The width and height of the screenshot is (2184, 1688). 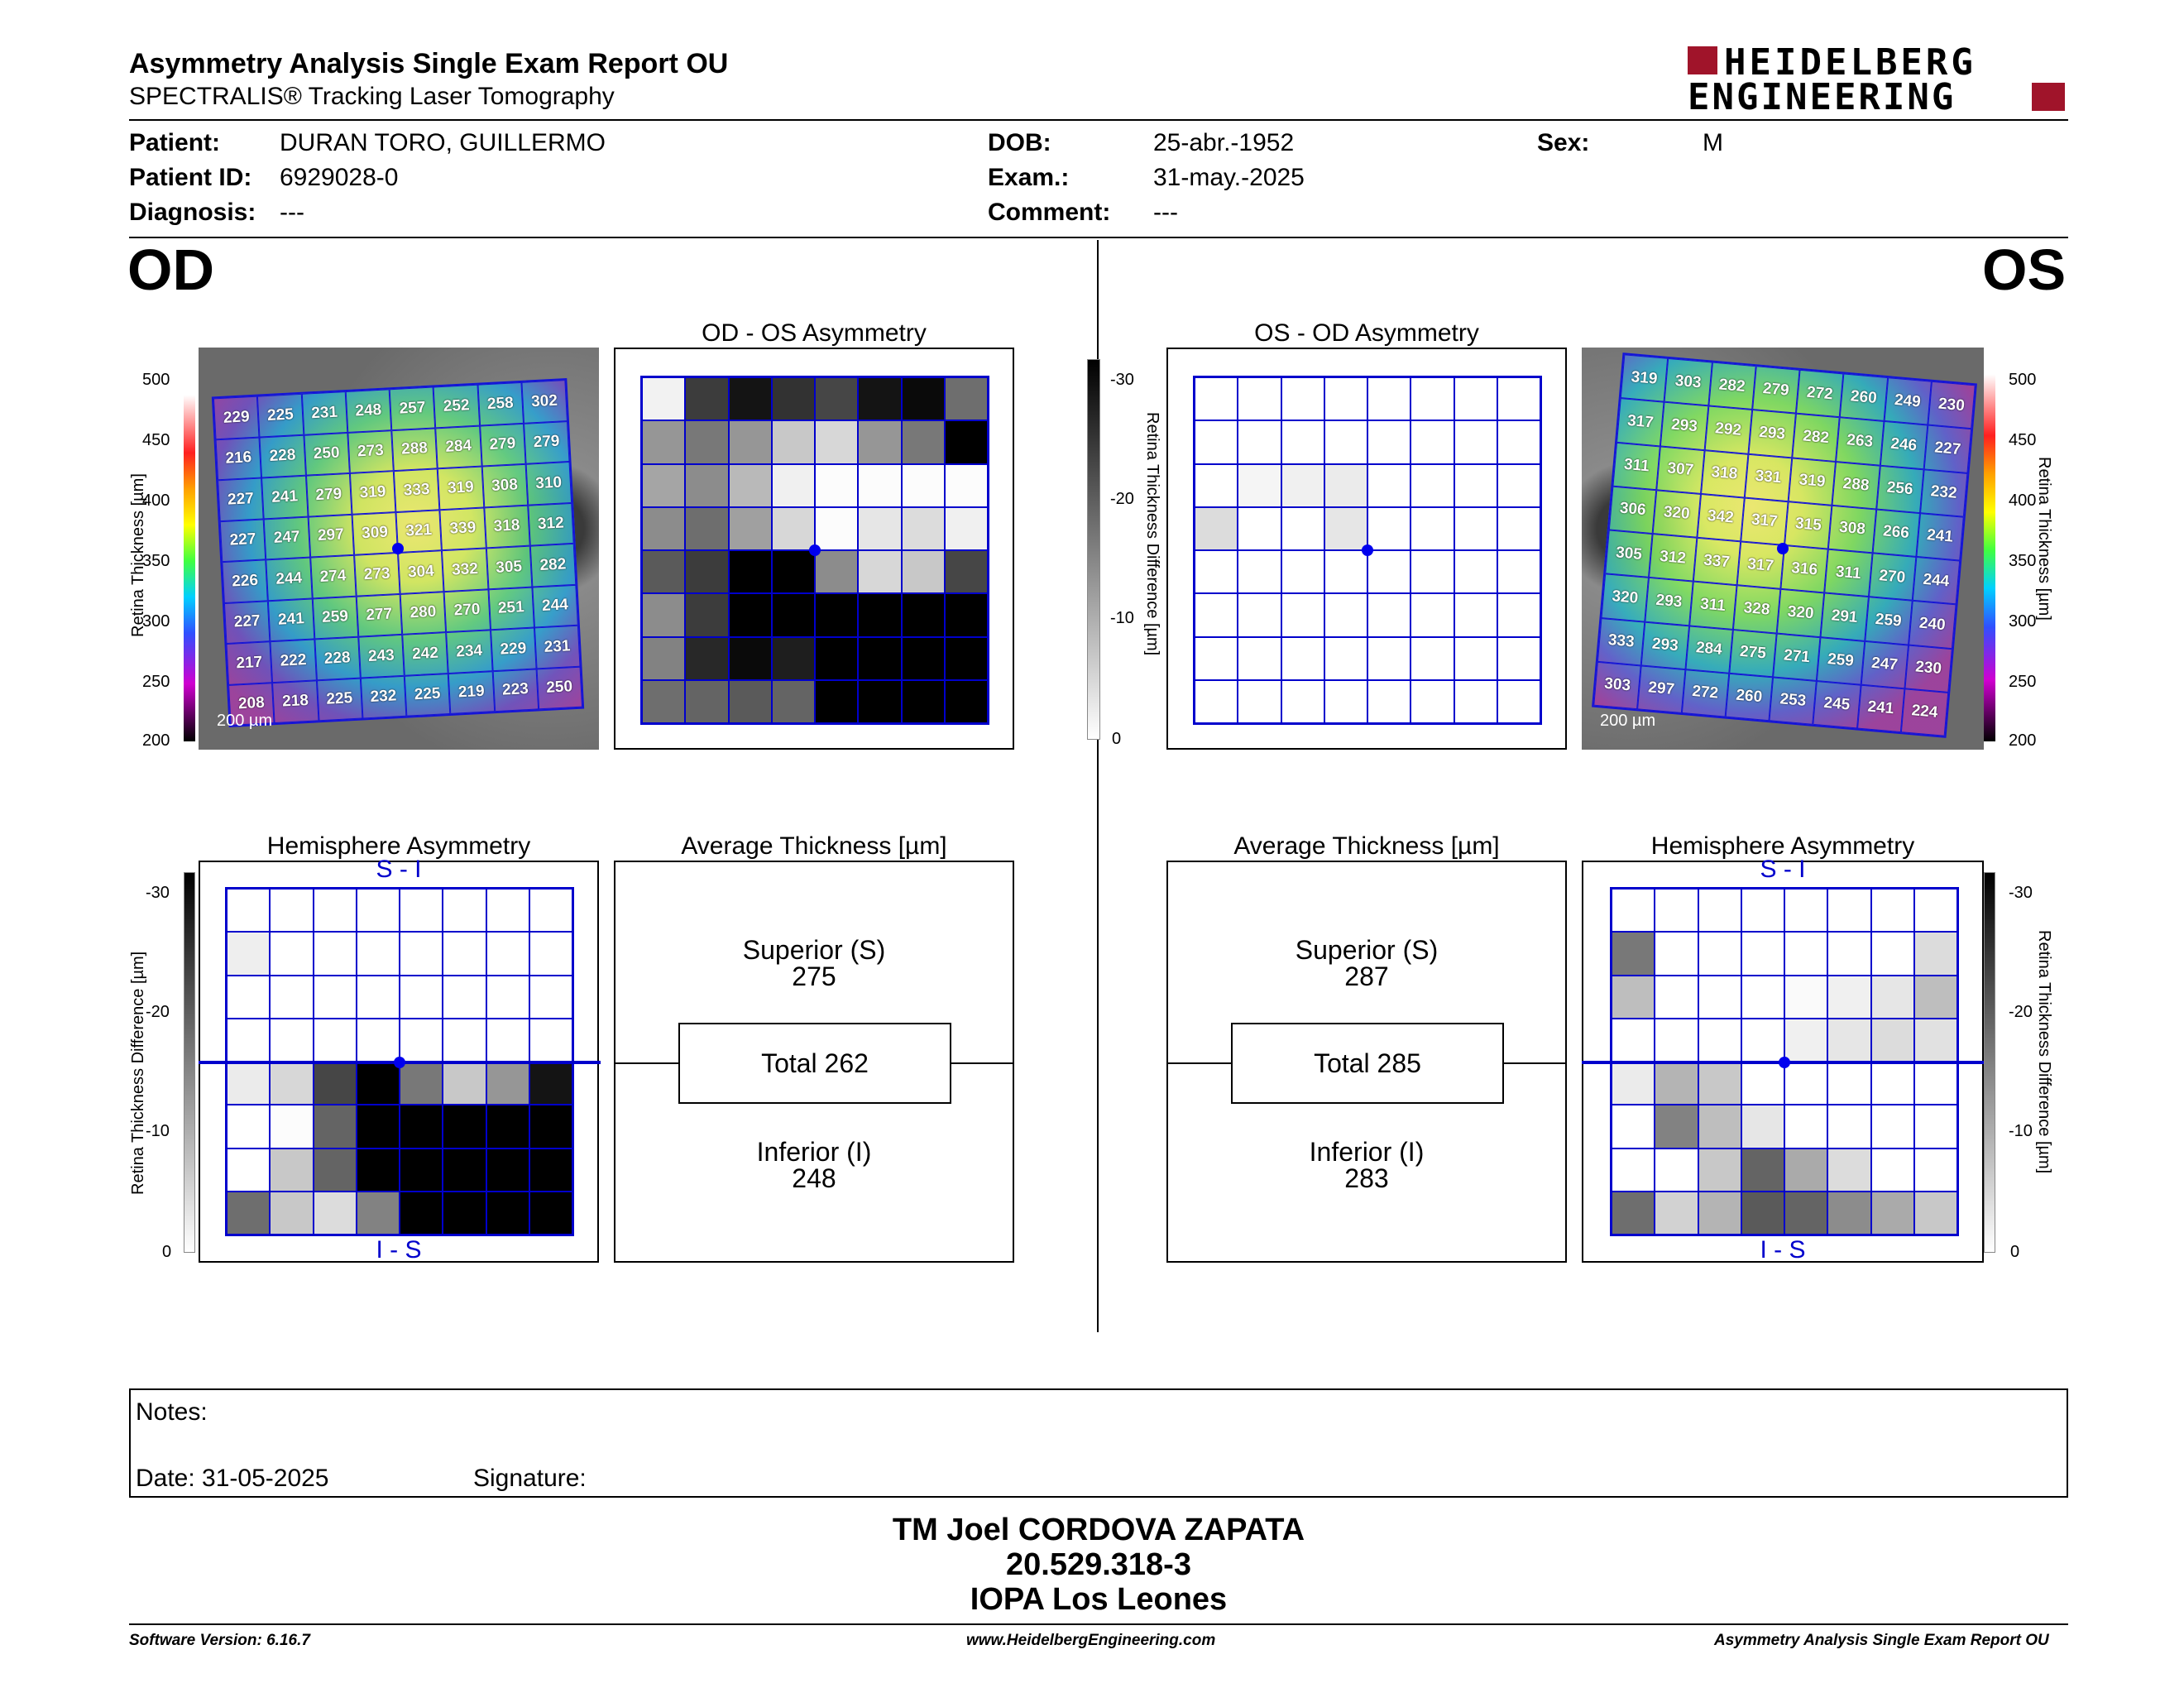 What do you see at coordinates (1091, 1640) in the screenshot?
I see `footer-website: www.HeidelbergEngineering.com` at bounding box center [1091, 1640].